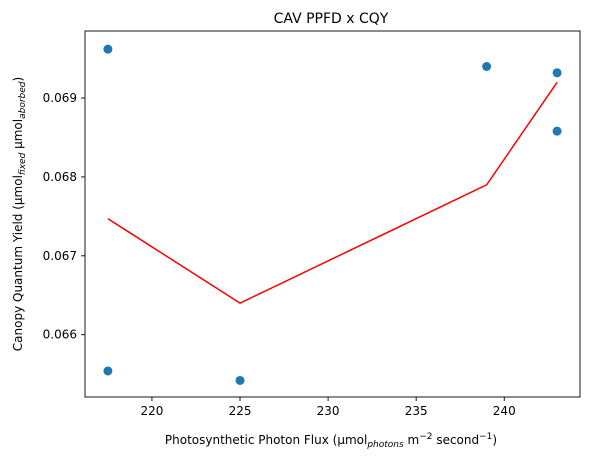  What do you see at coordinates (23, 163) in the screenshot?
I see `y-axis-label-sub1: fixed` at bounding box center [23, 163].